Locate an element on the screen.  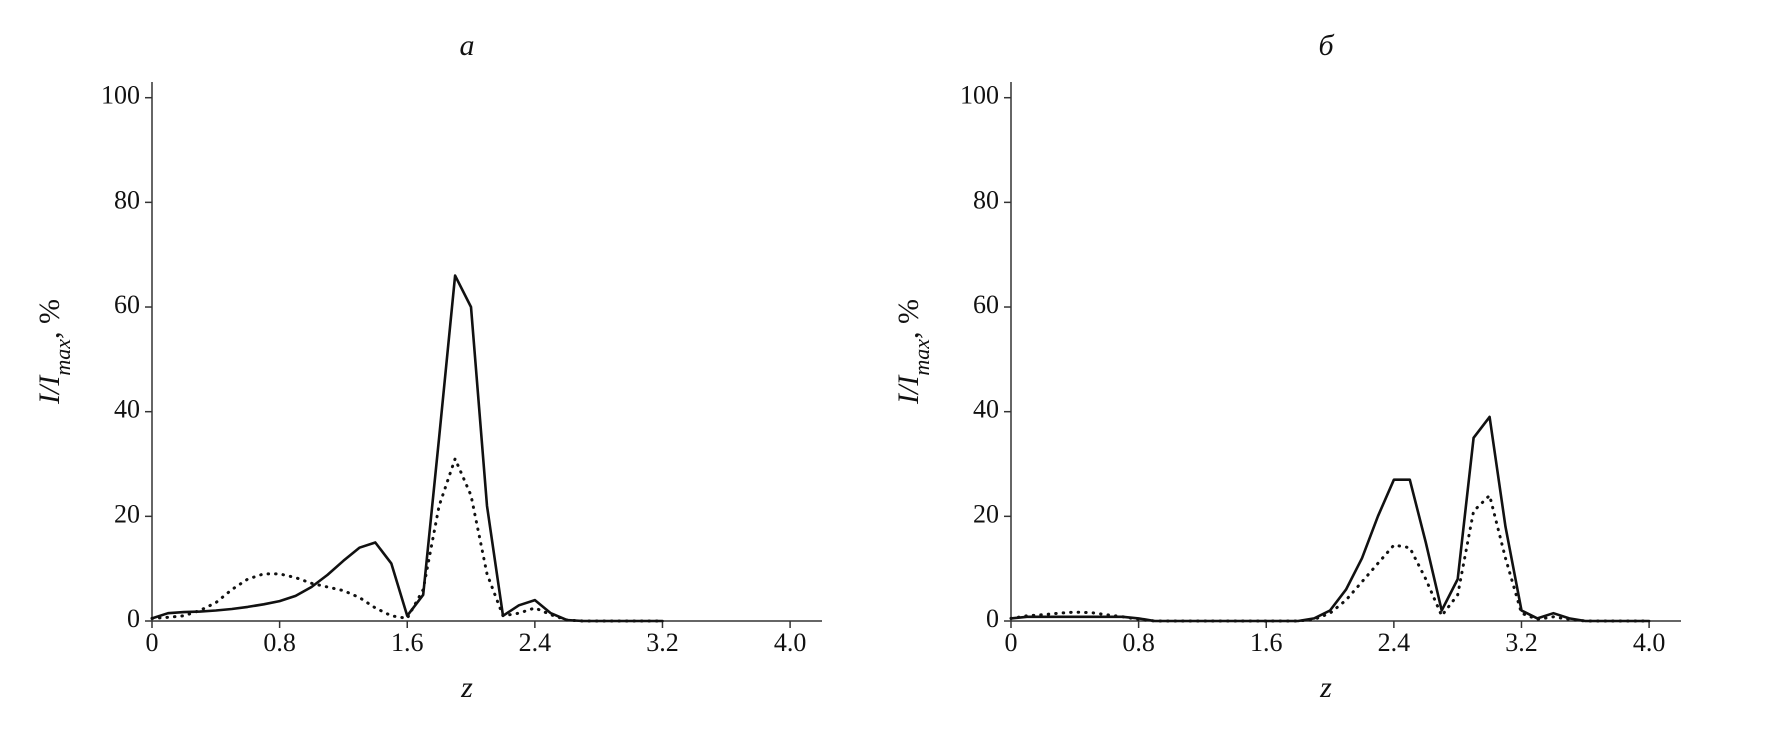
panel-title: б is located at coordinates (1326, 45).